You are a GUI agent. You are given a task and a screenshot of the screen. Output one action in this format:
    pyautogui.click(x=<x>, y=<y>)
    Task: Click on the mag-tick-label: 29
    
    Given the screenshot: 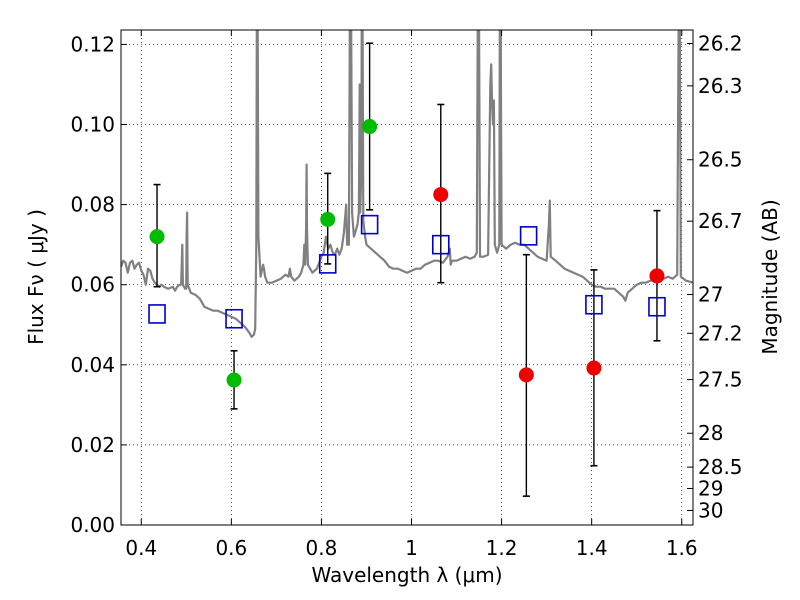 What is the action you would take?
    pyautogui.click(x=710, y=488)
    